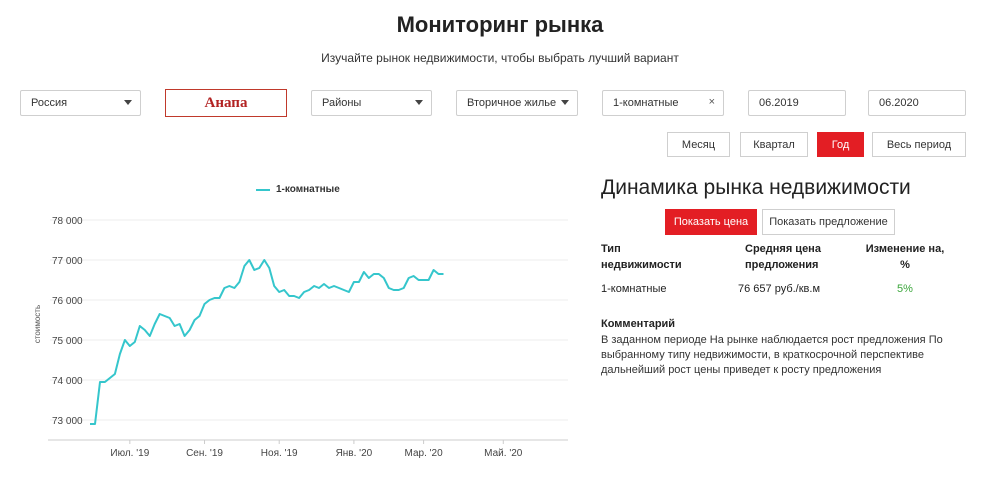 Image resolution: width=1000 pixels, height=500 pixels. I want to click on date-from-value: 06.2019, so click(779, 103).